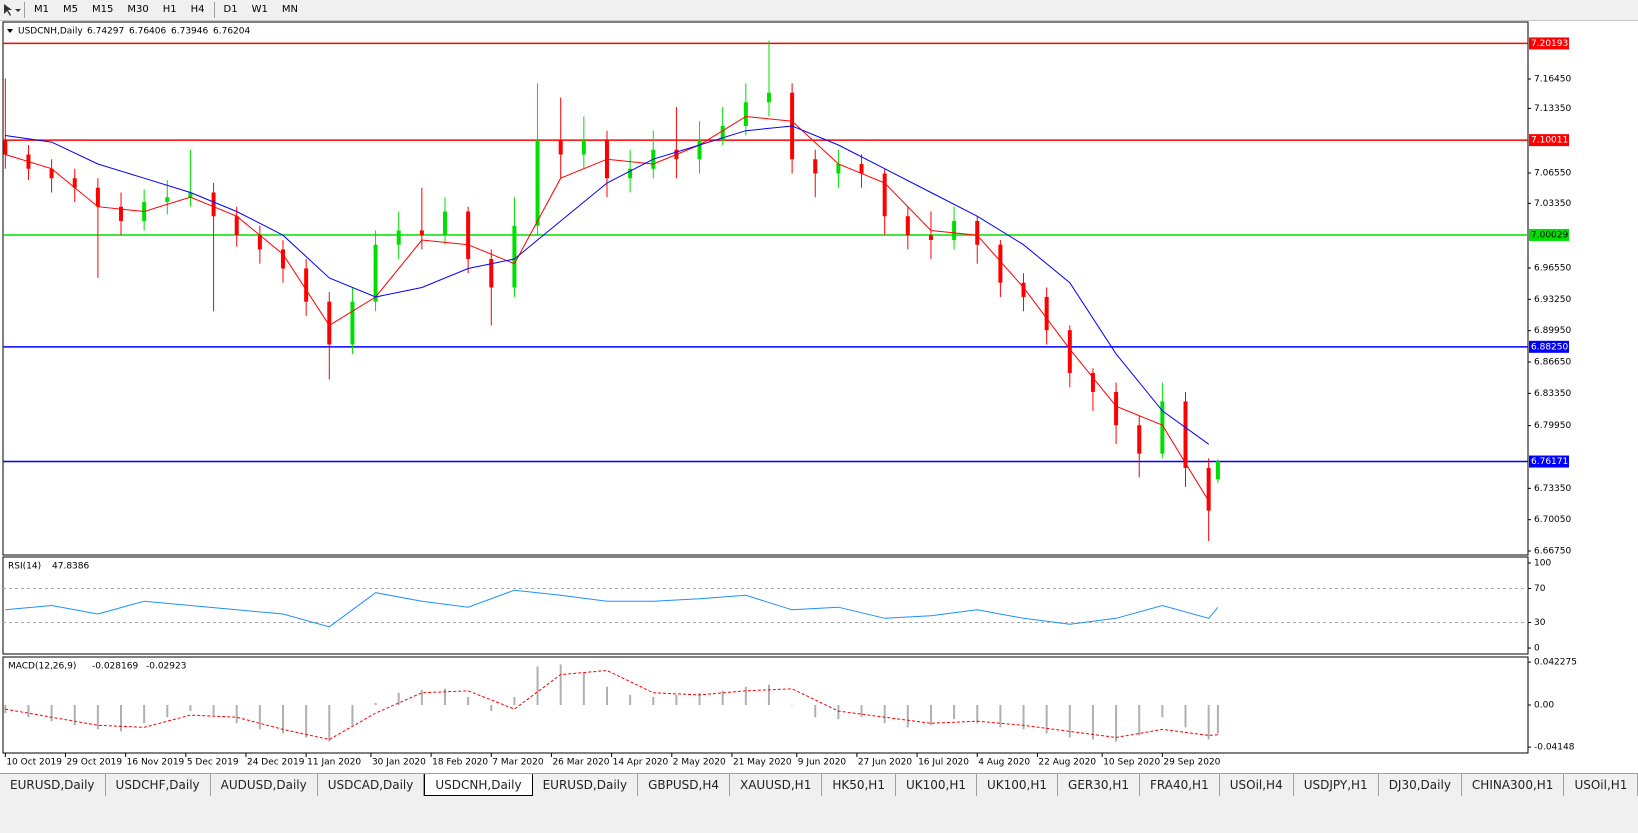  What do you see at coordinates (612, 608) in the screenshot?
I see `rsi-line` at bounding box center [612, 608].